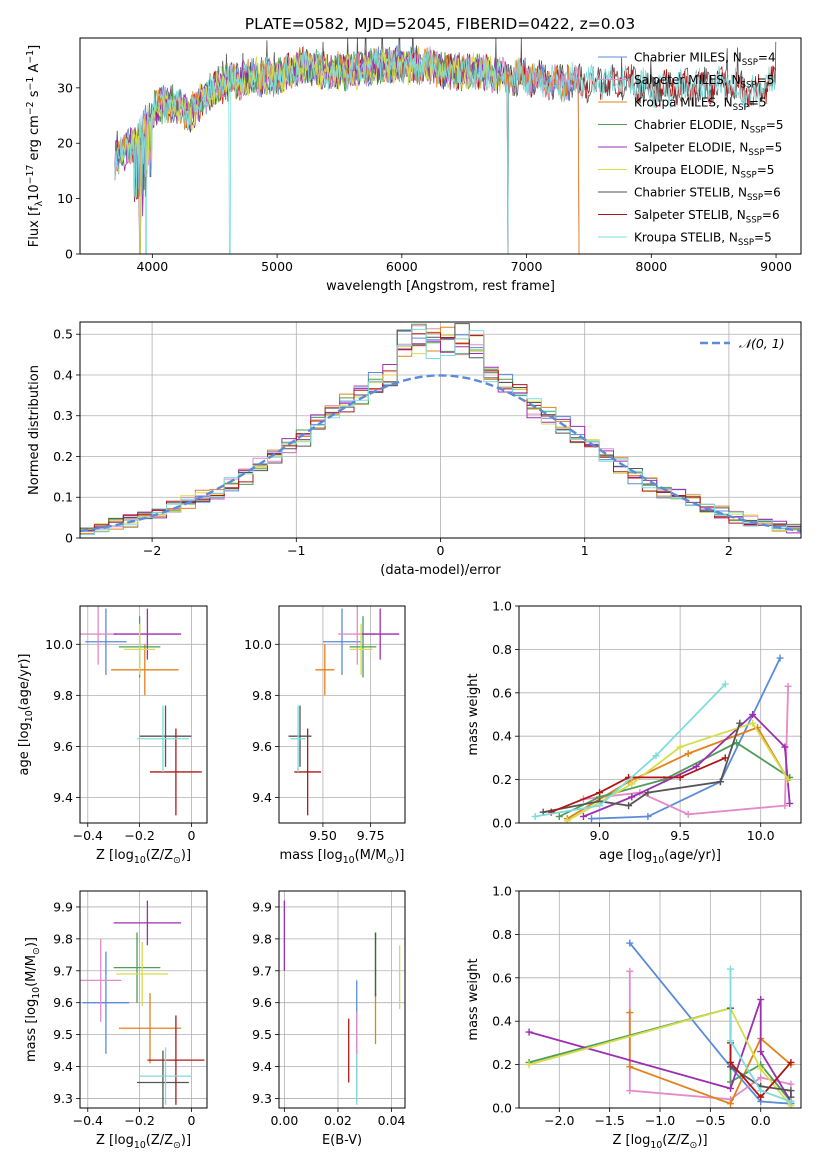 This screenshot has height=1170, width=819. I want to click on frame-age_vs_mass: 9.50 9.75 9.4 9.6 9.8 10.0 mass [log10(M/M⊙)], so click(325, 735).